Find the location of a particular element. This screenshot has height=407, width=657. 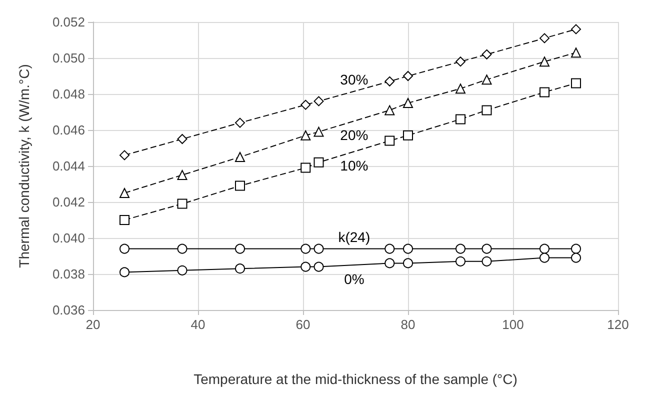

y-tick-label: 0.038 is located at coordinates (68, 274).